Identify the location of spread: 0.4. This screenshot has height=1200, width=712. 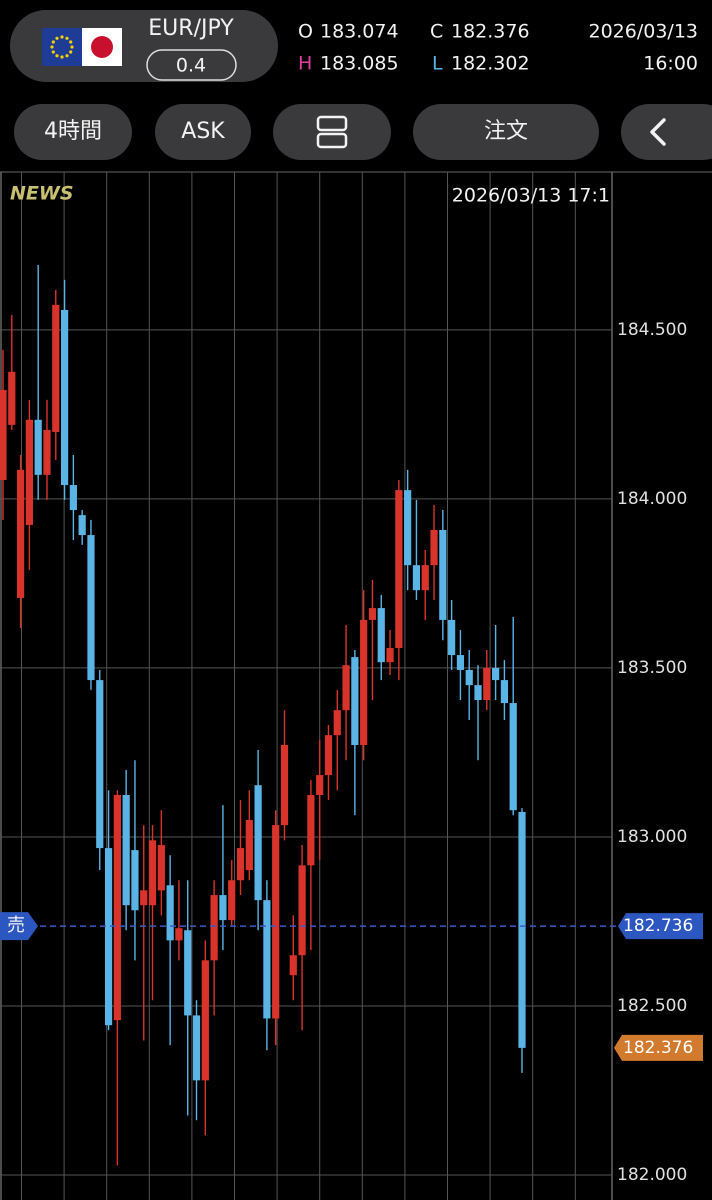
(191, 66).